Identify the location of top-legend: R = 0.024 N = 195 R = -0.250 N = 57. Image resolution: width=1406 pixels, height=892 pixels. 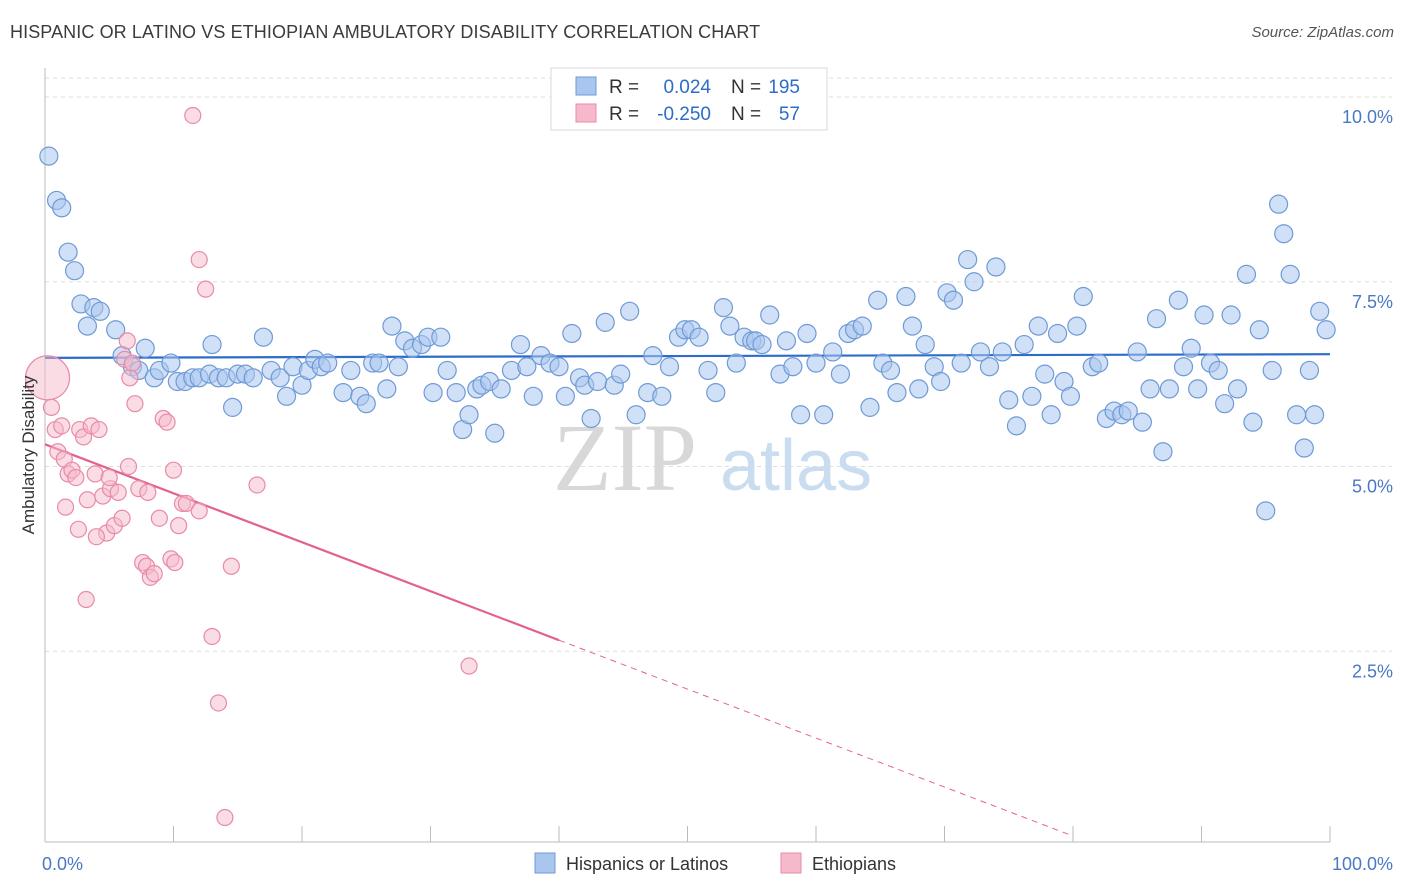
(689, 99).